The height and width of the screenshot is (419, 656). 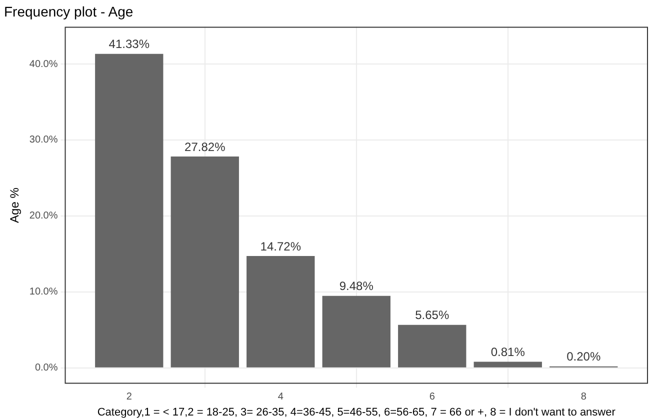 What do you see at coordinates (43, 292) in the screenshot?
I see `y-tick-label: 10.0%` at bounding box center [43, 292].